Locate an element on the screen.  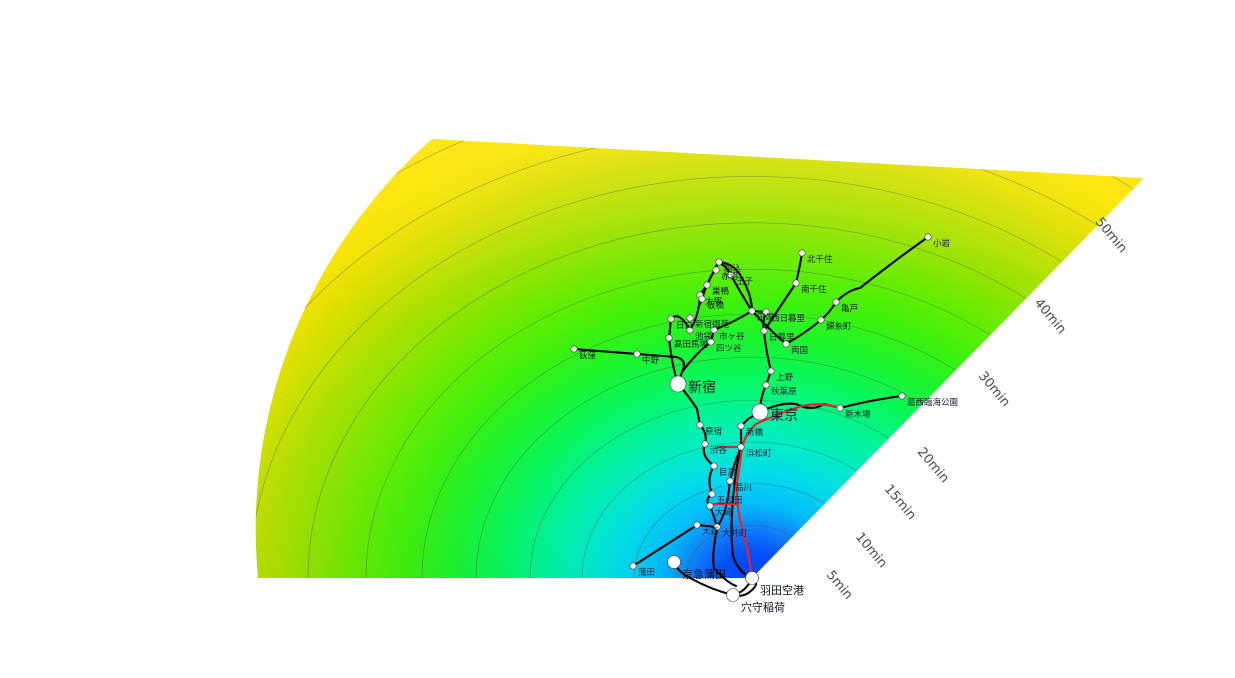
station-label: 品川 is located at coordinates (743, 488).